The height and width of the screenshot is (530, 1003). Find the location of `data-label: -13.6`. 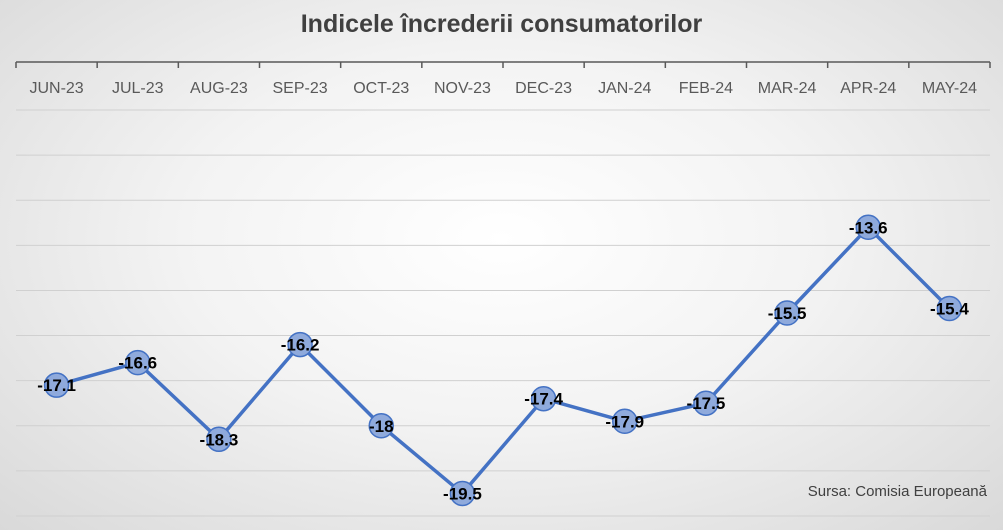

data-label: -13.6 is located at coordinates (868, 227).